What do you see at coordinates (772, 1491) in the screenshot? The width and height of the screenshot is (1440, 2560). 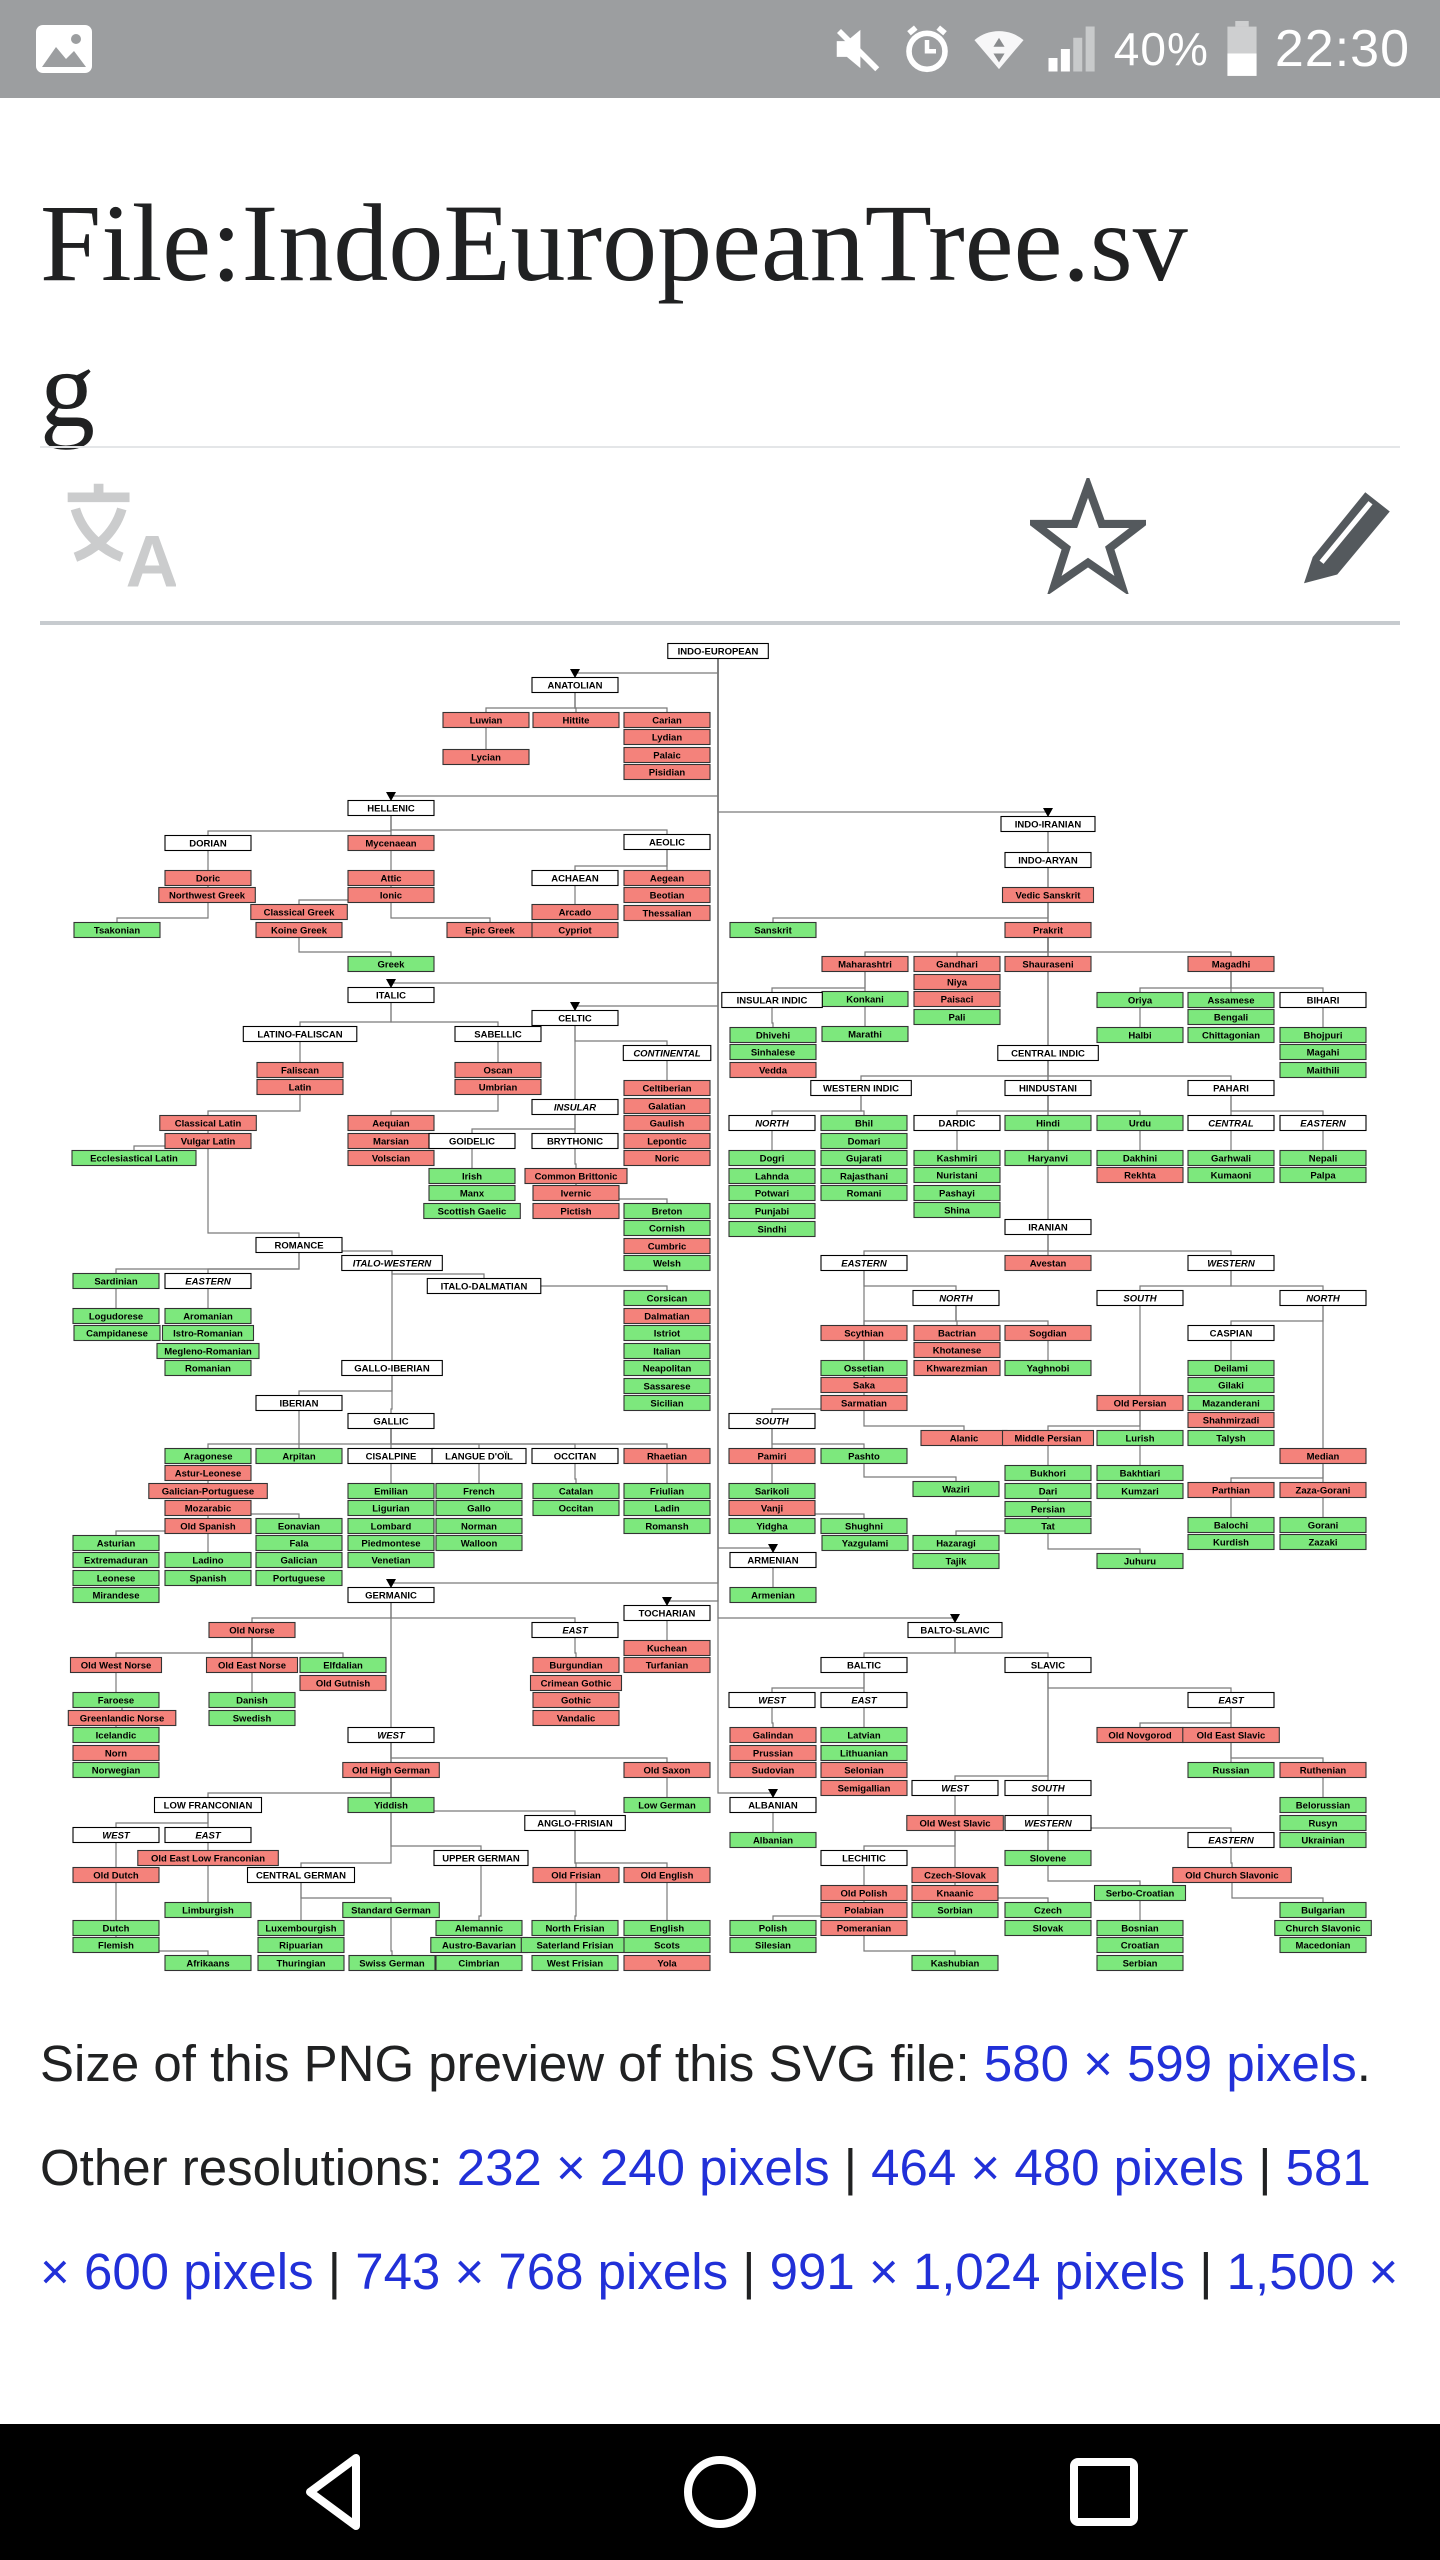 I see `tree-node: Sarikoli` at bounding box center [772, 1491].